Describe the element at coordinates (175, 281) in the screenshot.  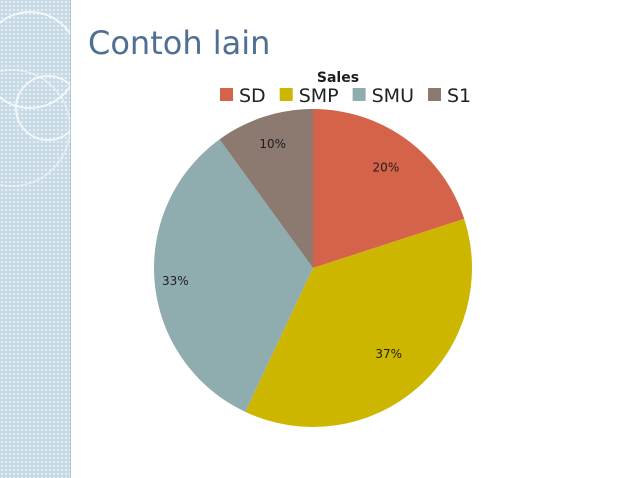
I see `data-label-smu: 33%` at that location.